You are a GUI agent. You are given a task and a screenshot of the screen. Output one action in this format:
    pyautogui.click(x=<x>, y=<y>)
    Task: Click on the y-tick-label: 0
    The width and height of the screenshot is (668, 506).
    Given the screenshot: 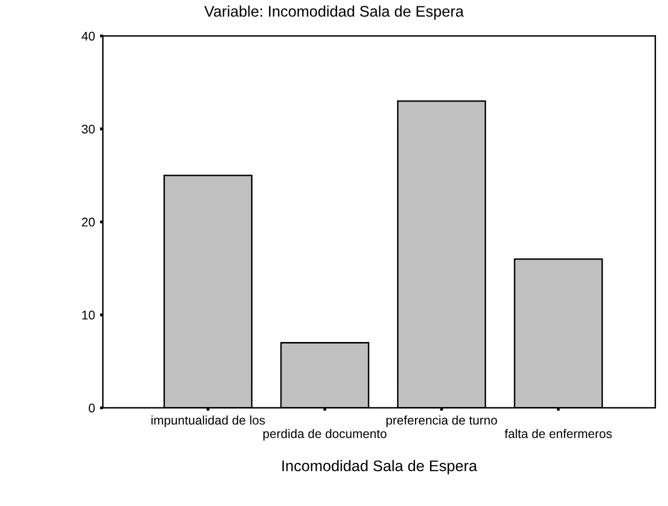 What is the action you would take?
    pyautogui.click(x=91, y=408)
    